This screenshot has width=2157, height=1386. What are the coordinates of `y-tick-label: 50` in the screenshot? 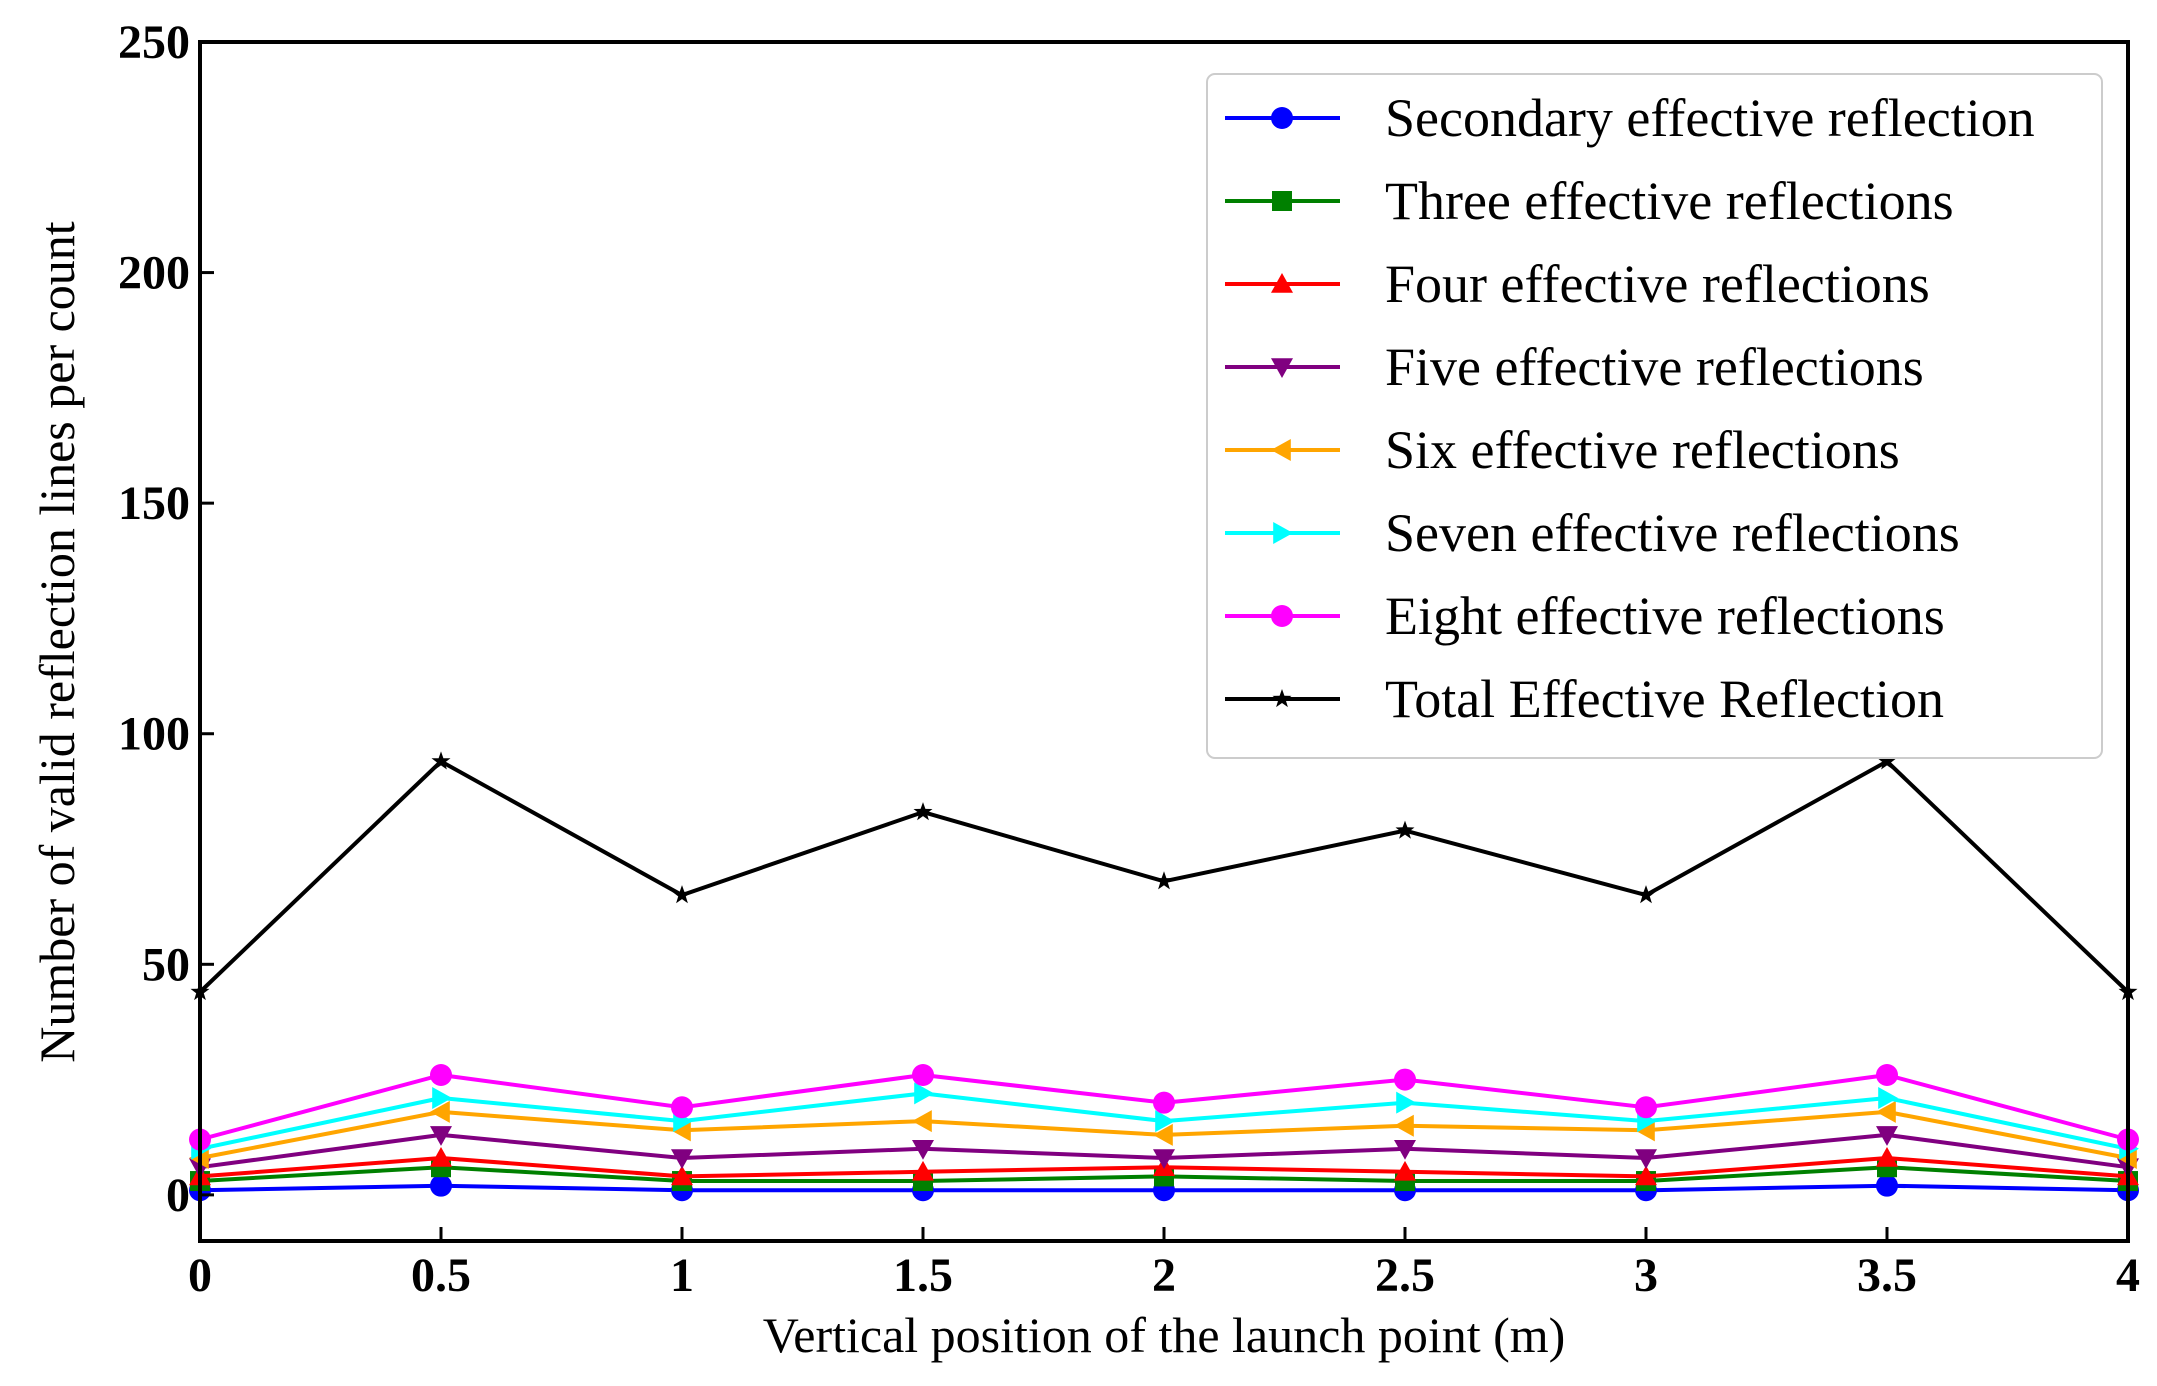 It's located at (166, 964).